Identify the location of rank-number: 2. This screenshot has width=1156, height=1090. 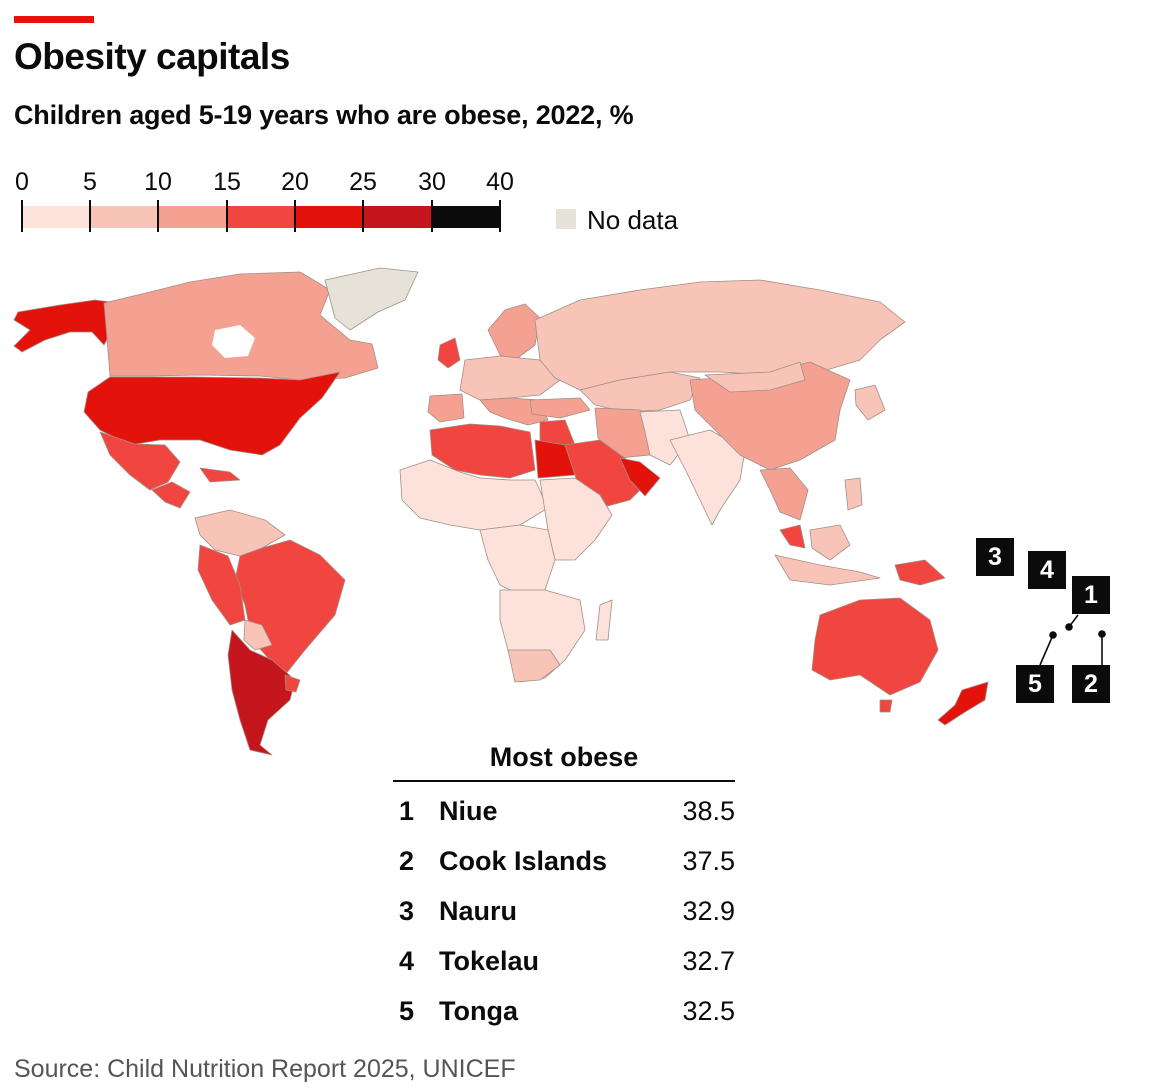
(407, 861).